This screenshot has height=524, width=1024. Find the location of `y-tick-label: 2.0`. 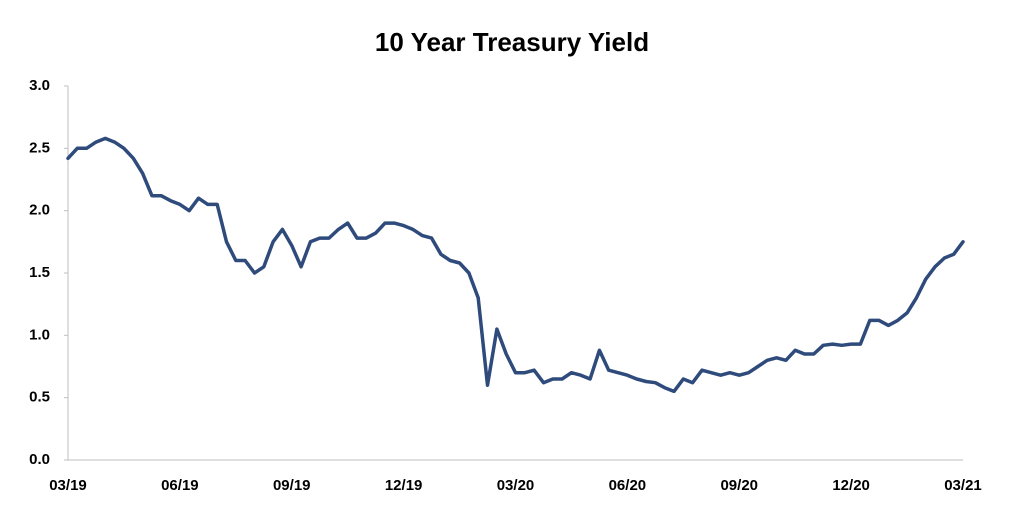

y-tick-label: 2.0 is located at coordinates (39, 210).